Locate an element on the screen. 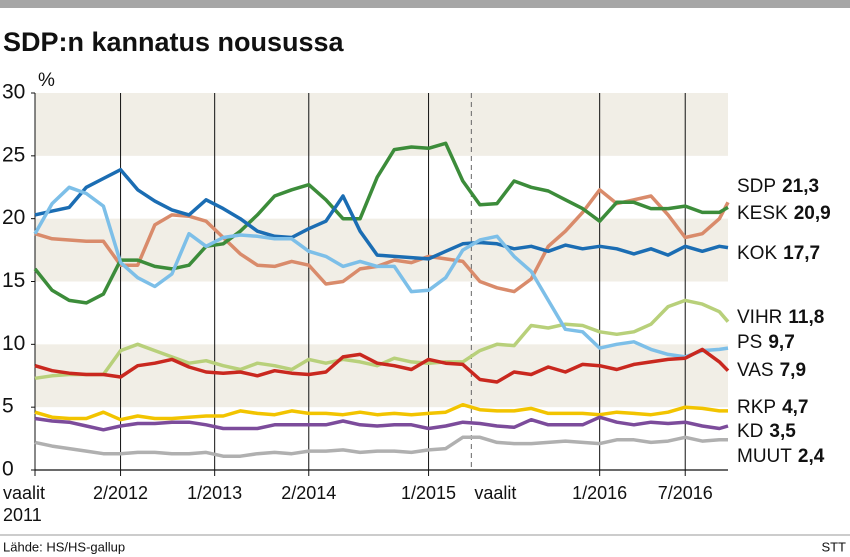 Image resolution: width=850 pixels, height=557 pixels. value-label: 20,9 is located at coordinates (812, 213).